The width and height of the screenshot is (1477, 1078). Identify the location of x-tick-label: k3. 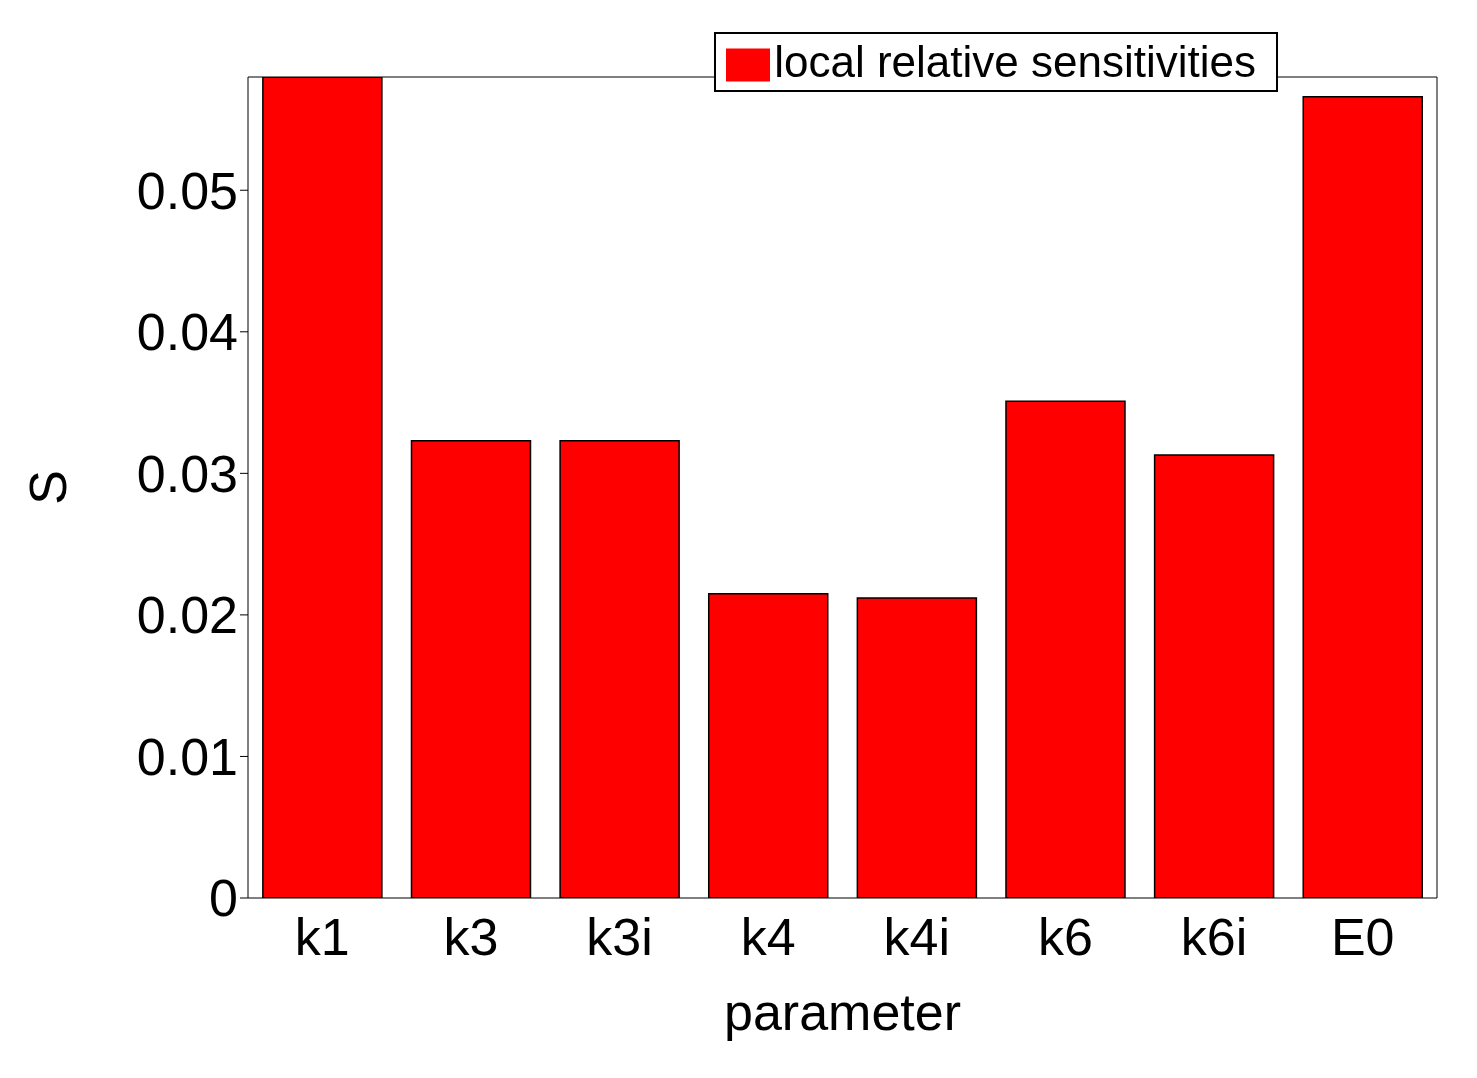
(471, 936).